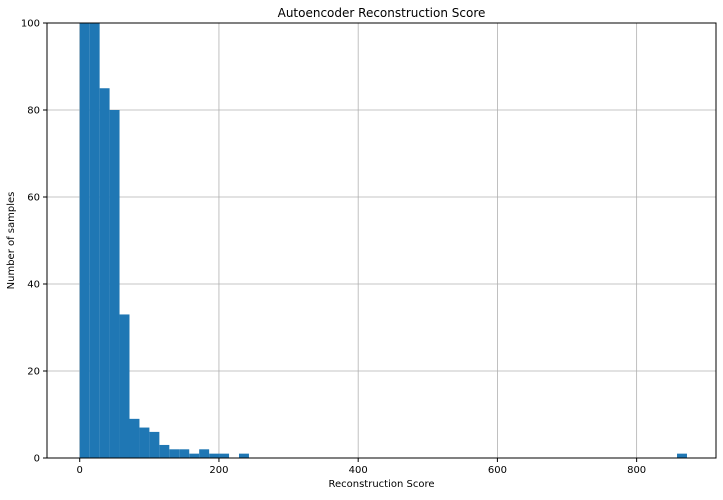 This screenshot has width=723, height=500. Describe the element at coordinates (80, 470) in the screenshot. I see `x-tick-label: 0` at that location.